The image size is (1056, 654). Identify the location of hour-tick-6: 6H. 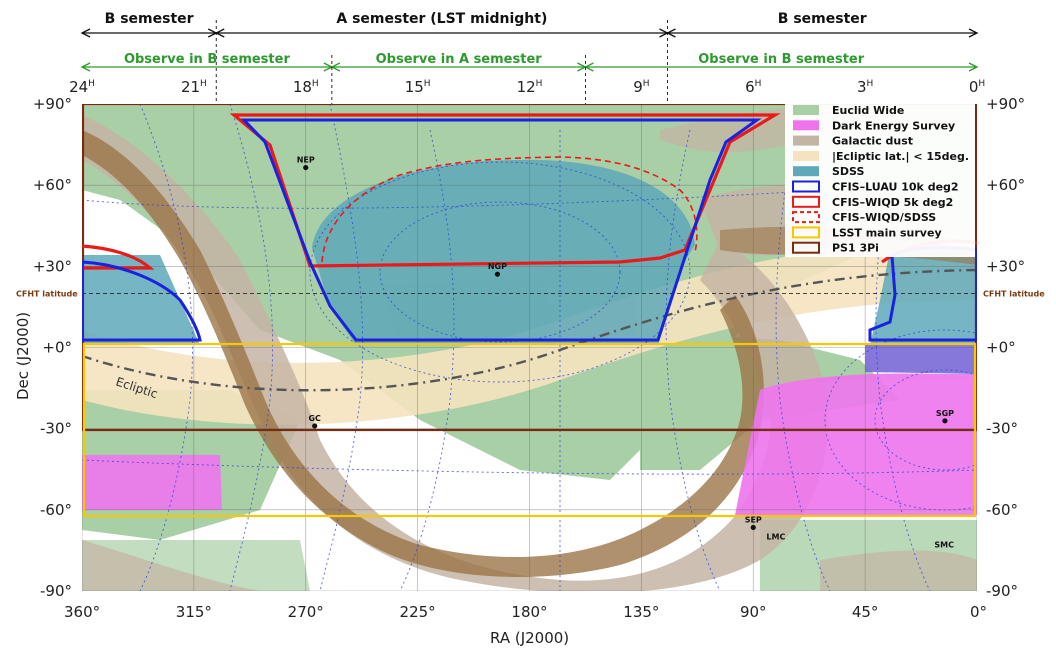
(753, 87).